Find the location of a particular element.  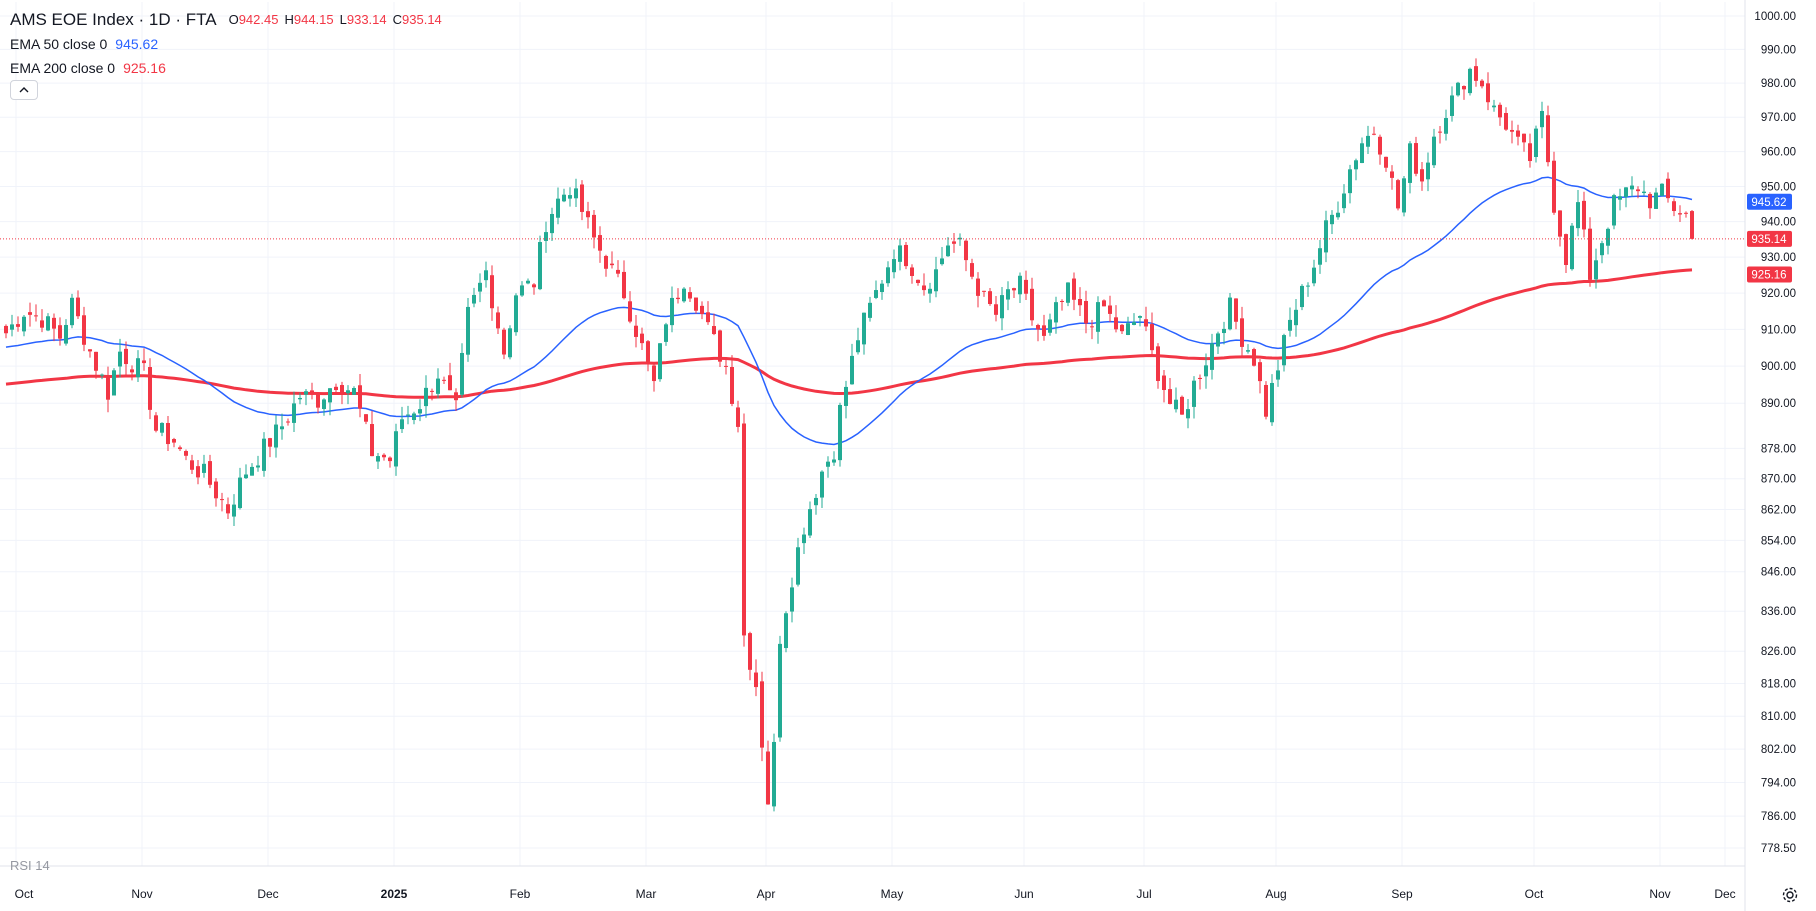

rsi-pane-label: RSI 14 is located at coordinates (30, 865).